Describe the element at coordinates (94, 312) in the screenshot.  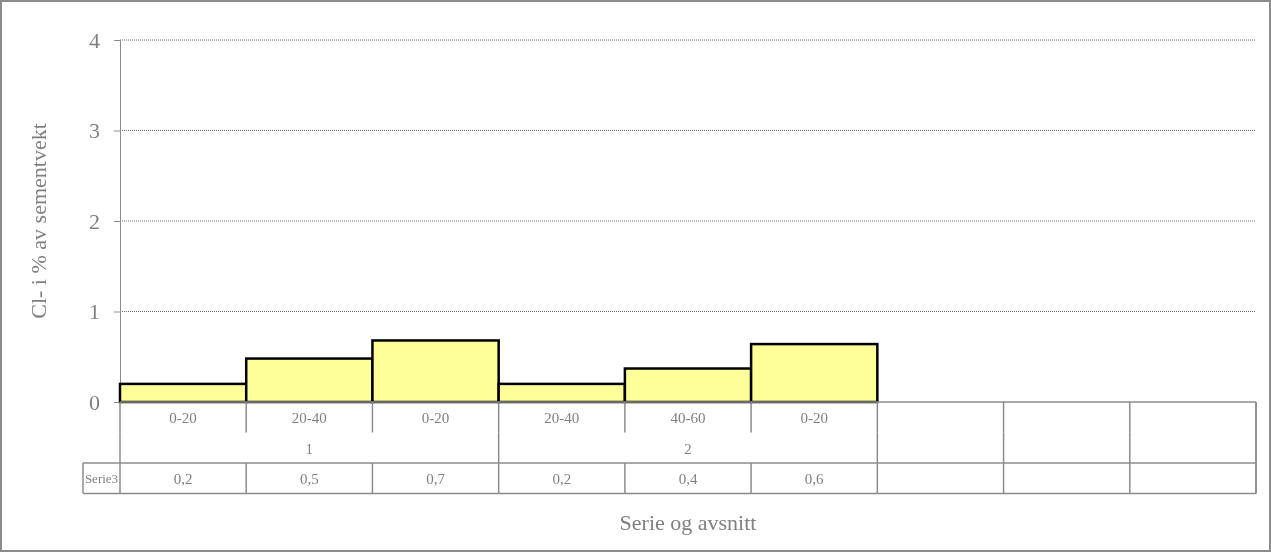
I see `y-tick-label: 1` at that location.